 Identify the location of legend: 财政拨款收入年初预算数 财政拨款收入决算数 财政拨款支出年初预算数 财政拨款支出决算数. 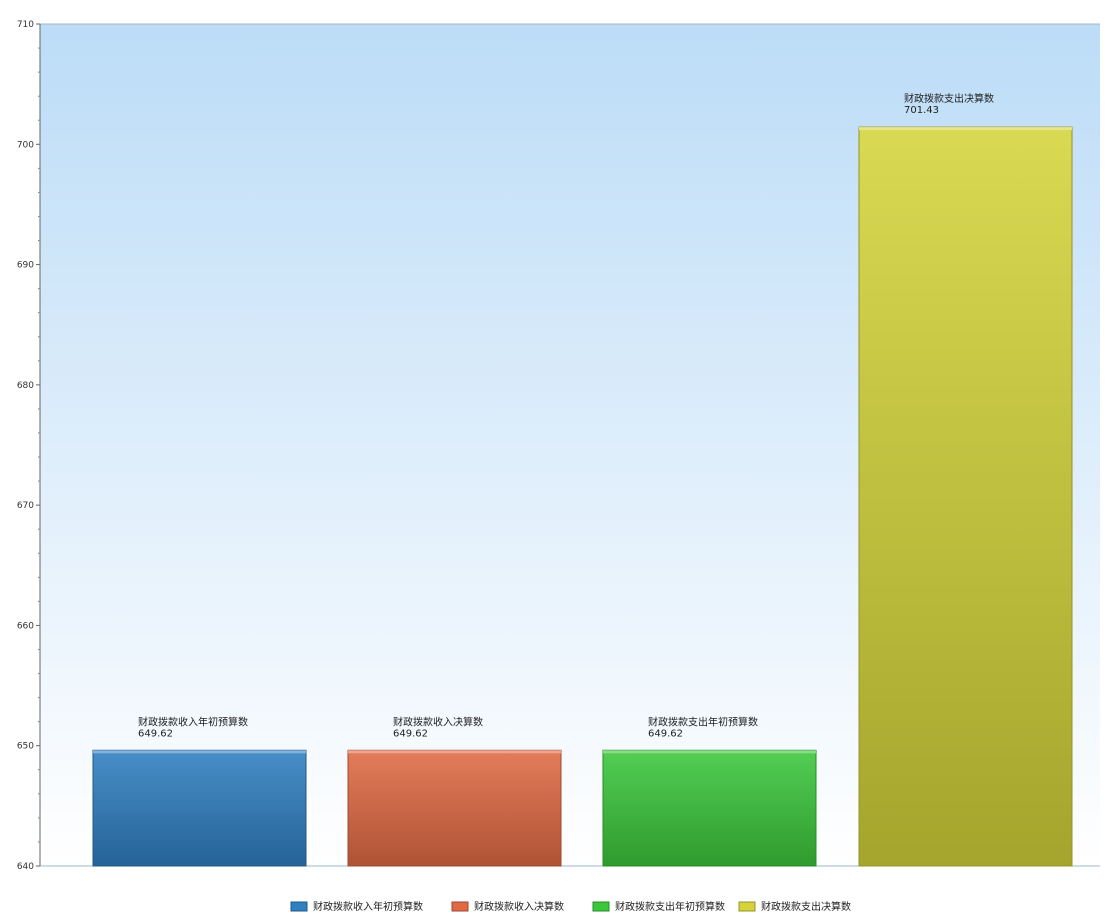
(570, 906).